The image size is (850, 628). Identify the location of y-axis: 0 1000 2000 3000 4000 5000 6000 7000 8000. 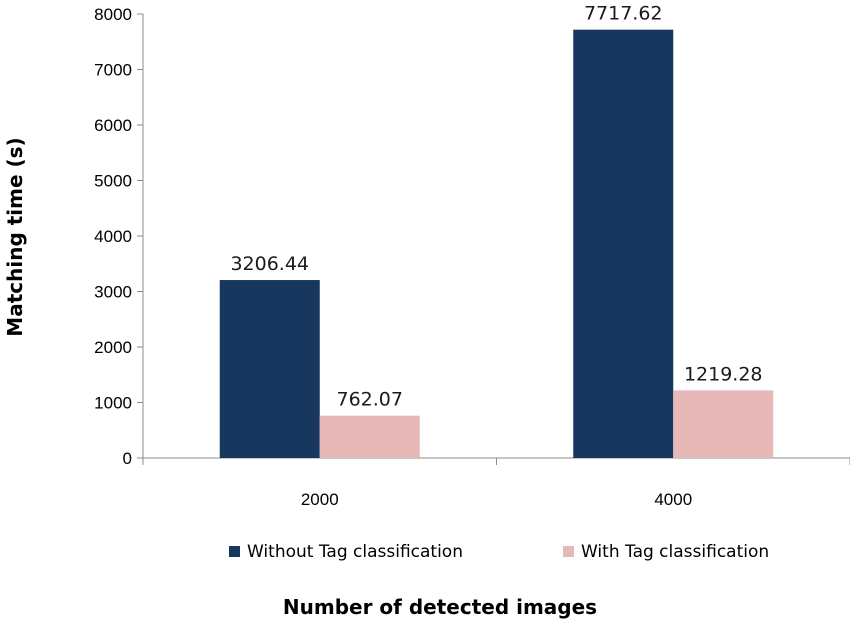
(119, 236).